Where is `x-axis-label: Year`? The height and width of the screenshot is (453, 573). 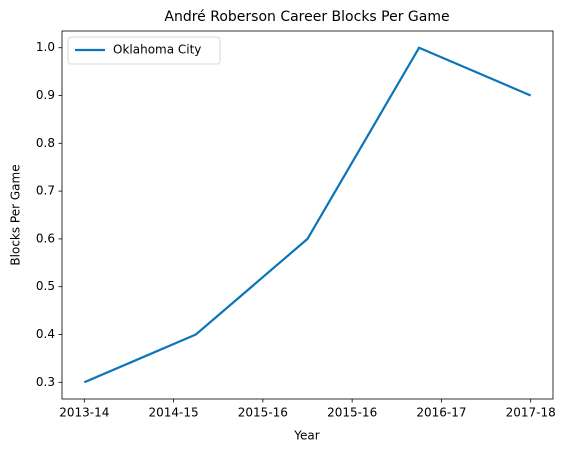 x-axis-label: Year is located at coordinates (306, 436).